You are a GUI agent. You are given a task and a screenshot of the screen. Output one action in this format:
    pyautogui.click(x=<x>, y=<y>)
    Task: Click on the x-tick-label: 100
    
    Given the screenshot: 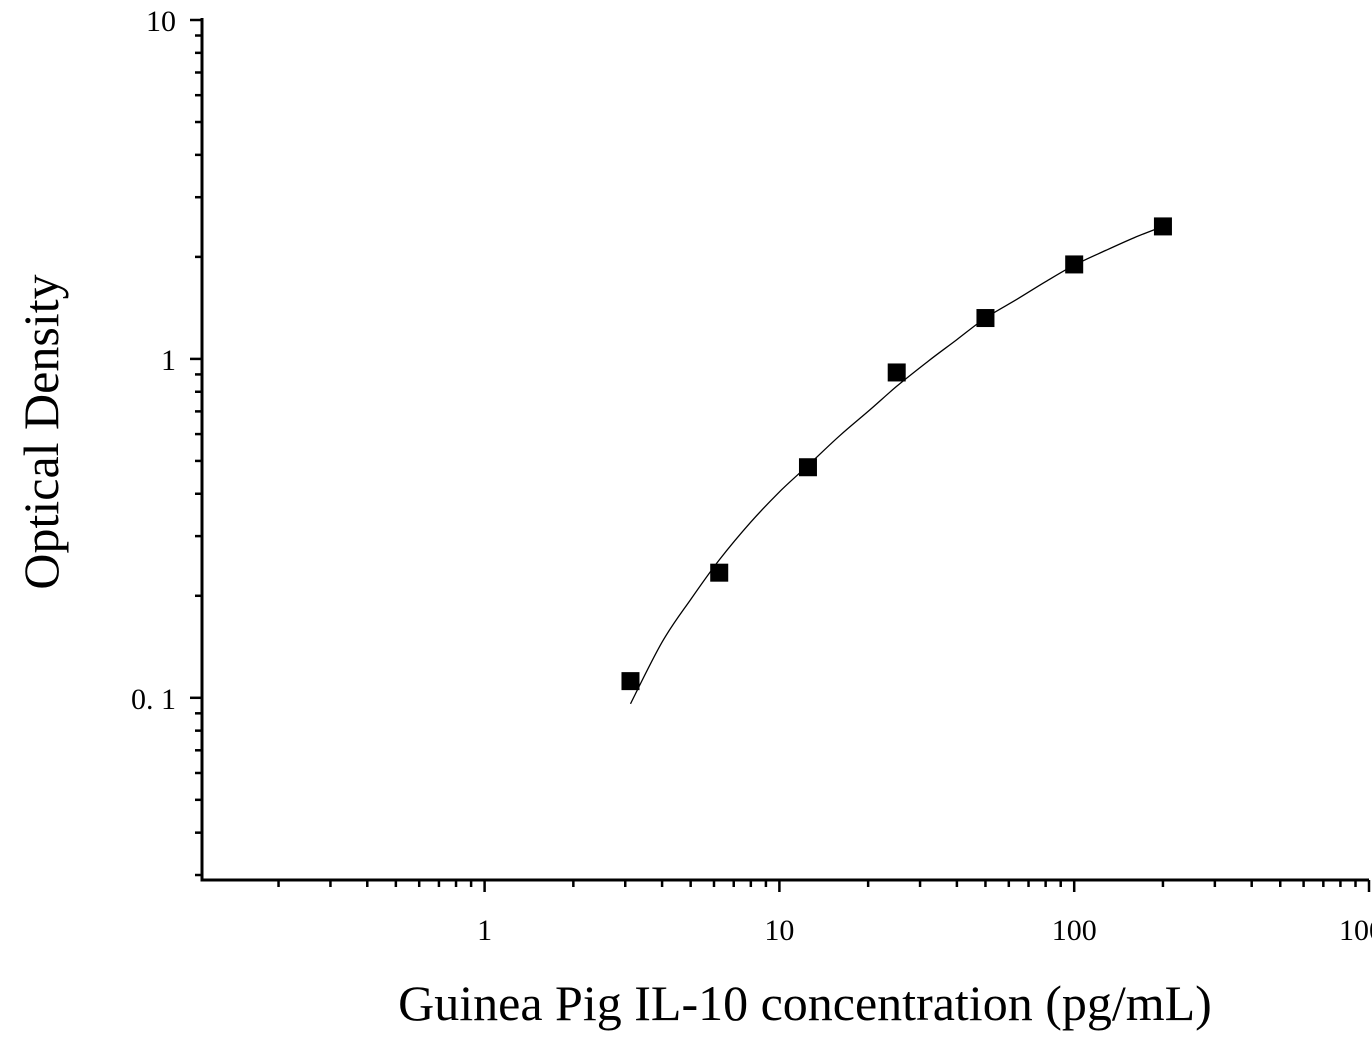 What is the action you would take?
    pyautogui.click(x=1074, y=930)
    